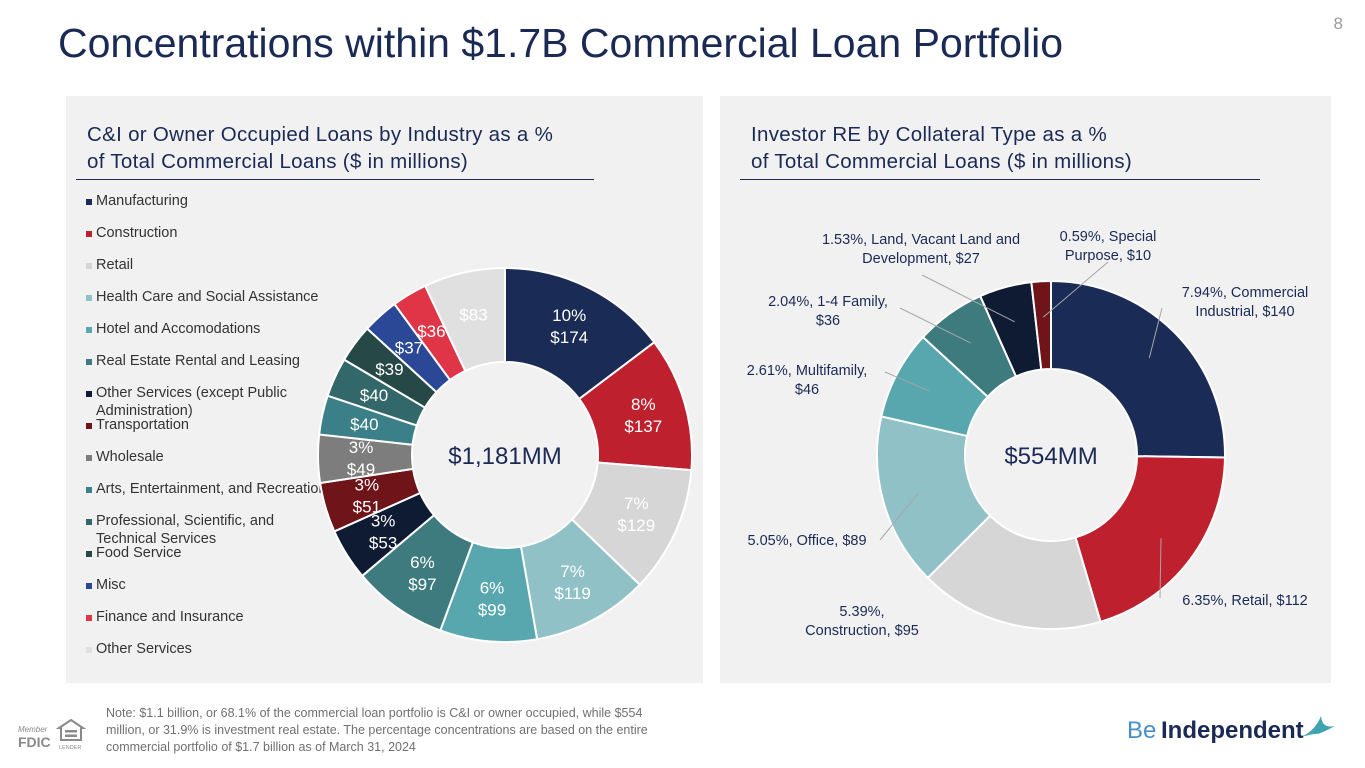 The height and width of the screenshot is (768, 1365). What do you see at coordinates (34, 742) in the screenshot?
I see `fdic-text: FDIC` at bounding box center [34, 742].